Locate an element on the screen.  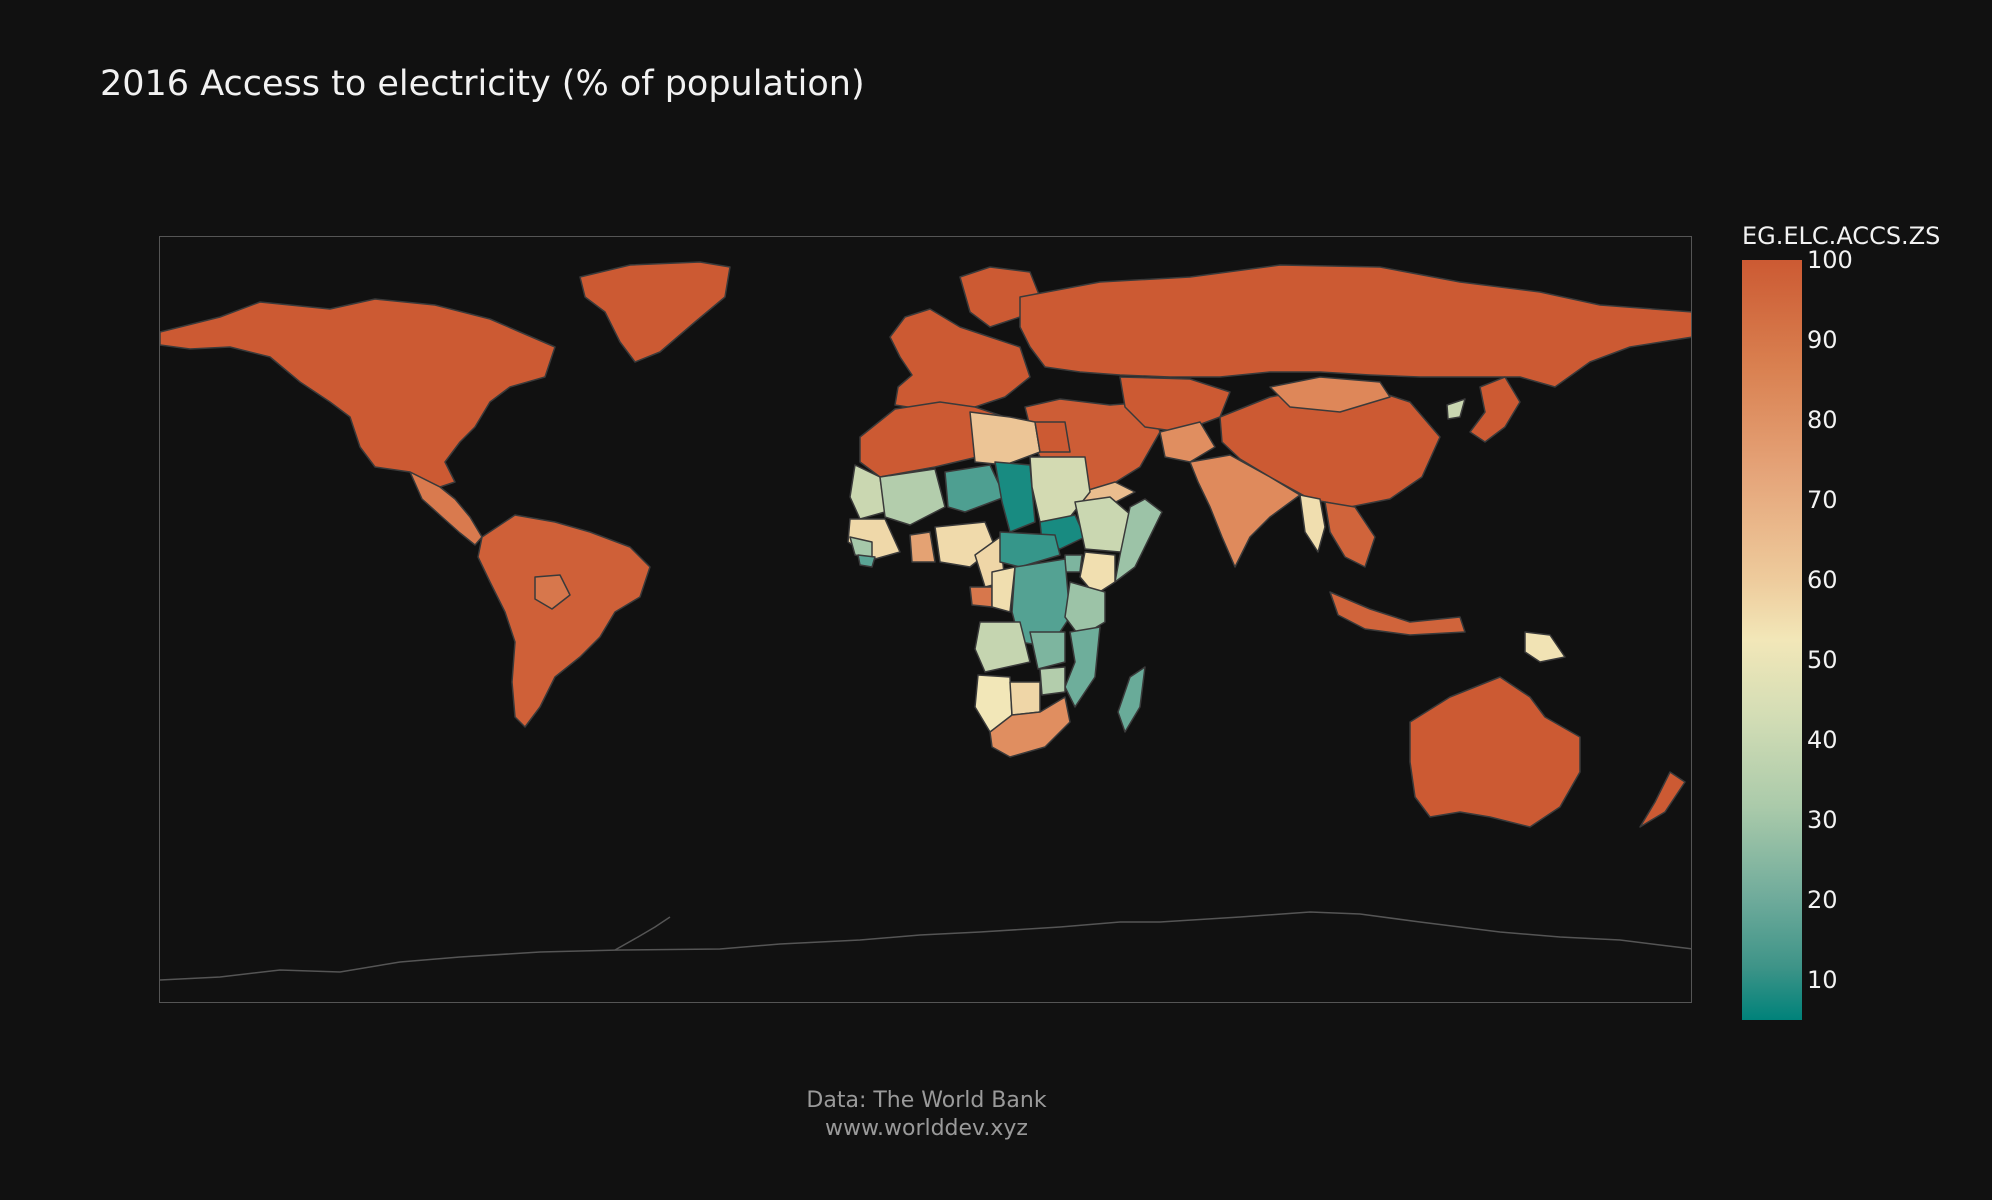
colorbar-tick: 30 is located at coordinates (1822, 820).